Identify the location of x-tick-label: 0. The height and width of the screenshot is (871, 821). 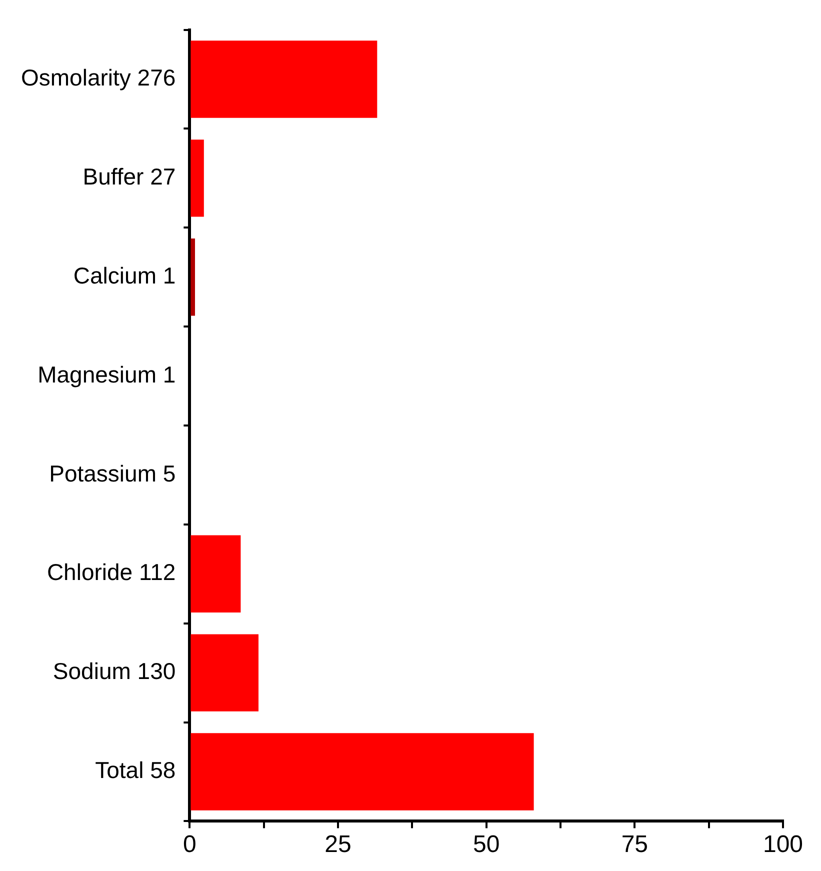
(189, 844).